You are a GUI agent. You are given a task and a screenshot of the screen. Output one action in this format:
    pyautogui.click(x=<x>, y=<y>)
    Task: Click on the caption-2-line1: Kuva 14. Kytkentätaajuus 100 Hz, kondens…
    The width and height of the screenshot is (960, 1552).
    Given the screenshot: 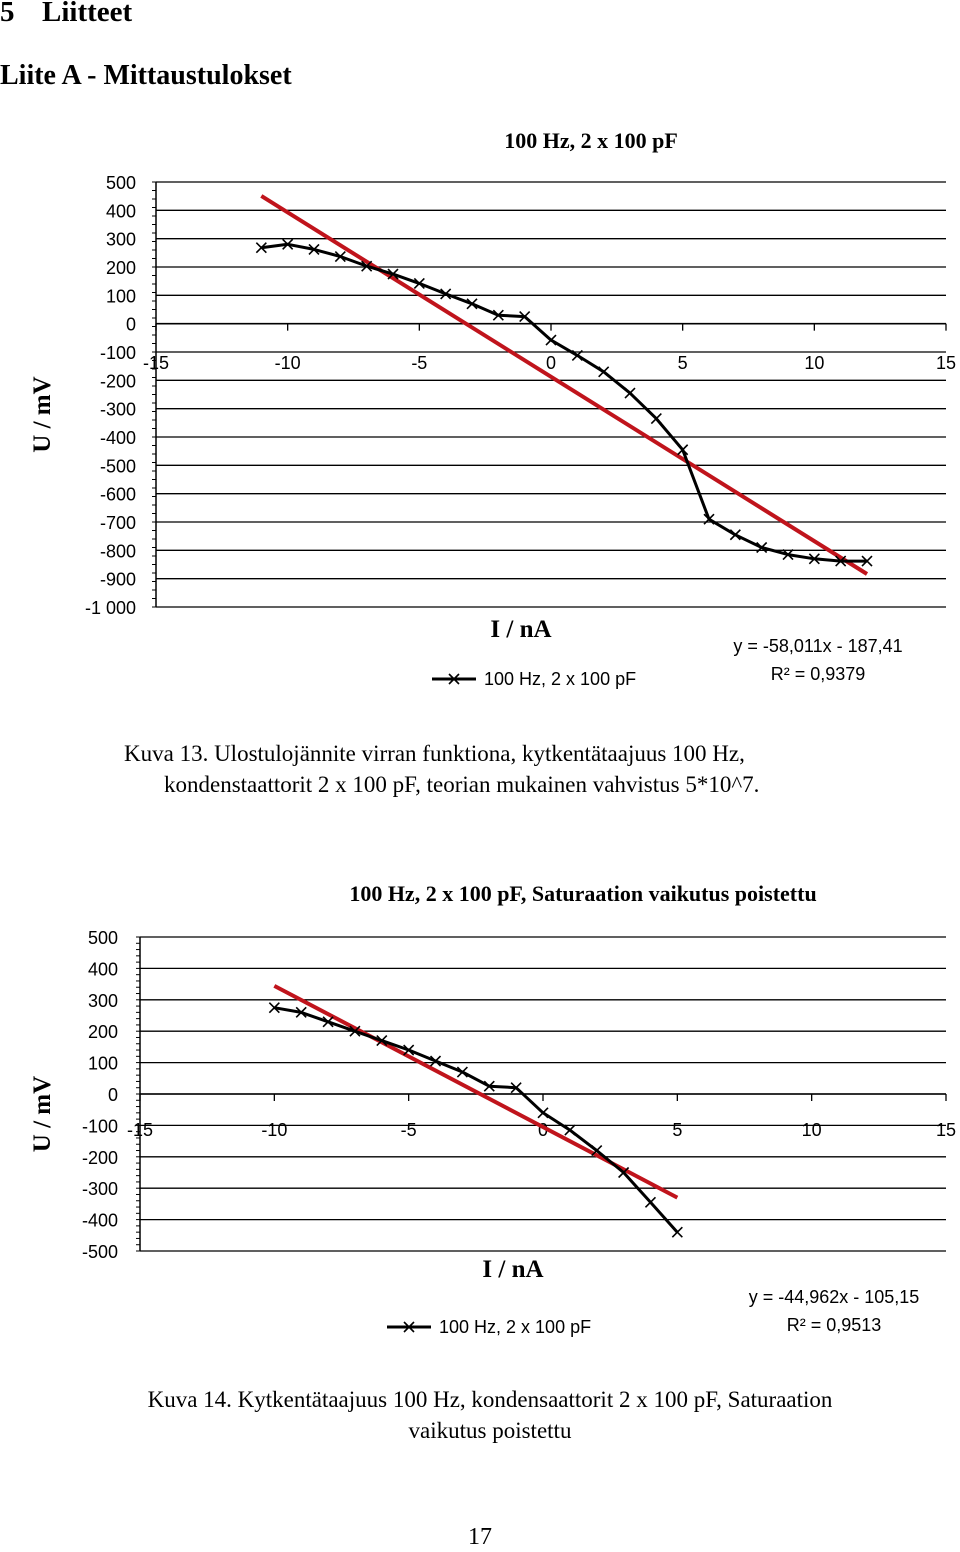 What is the action you would take?
    pyautogui.click(x=490, y=1399)
    